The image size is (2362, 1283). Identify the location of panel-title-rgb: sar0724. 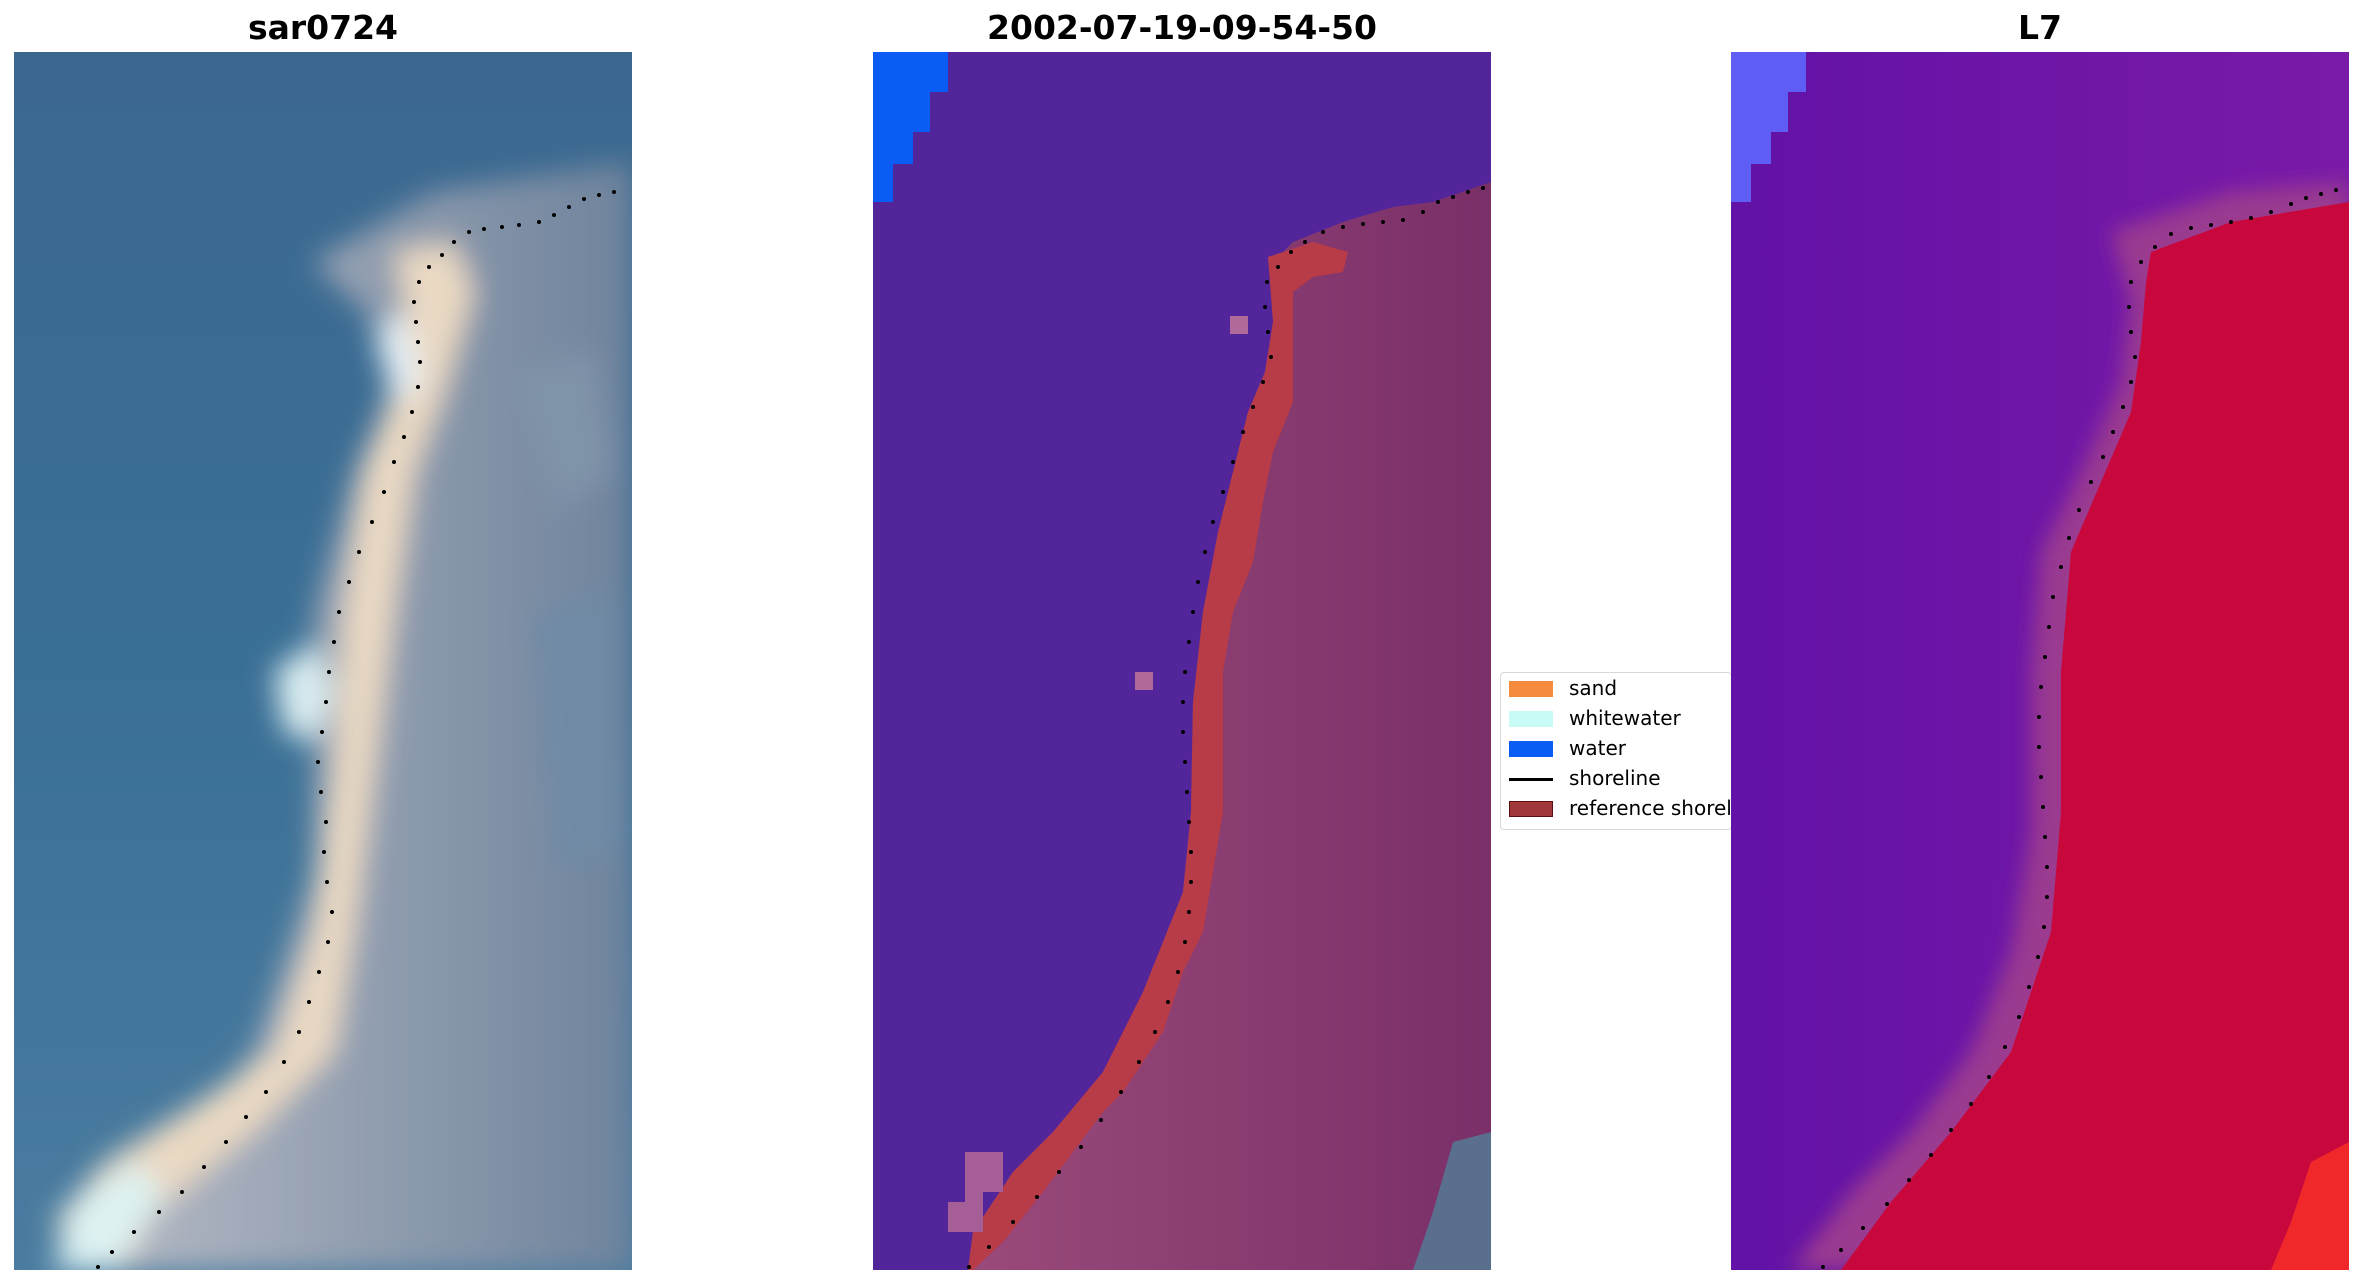
(323, 27).